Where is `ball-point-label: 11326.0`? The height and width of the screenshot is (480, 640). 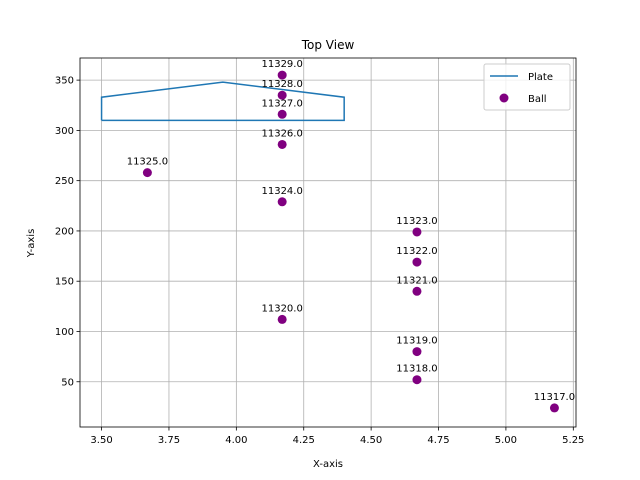
ball-point-label: 11326.0 is located at coordinates (281, 133).